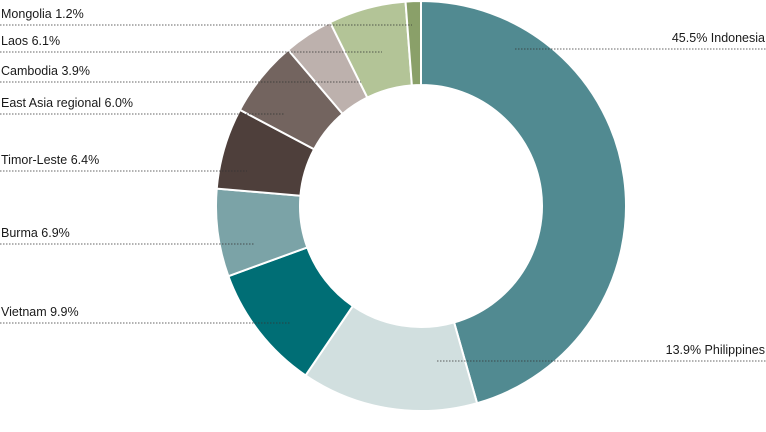  What do you see at coordinates (67, 103) in the screenshot?
I see `label-east-asia-regional: East Asia regional 6.0%` at bounding box center [67, 103].